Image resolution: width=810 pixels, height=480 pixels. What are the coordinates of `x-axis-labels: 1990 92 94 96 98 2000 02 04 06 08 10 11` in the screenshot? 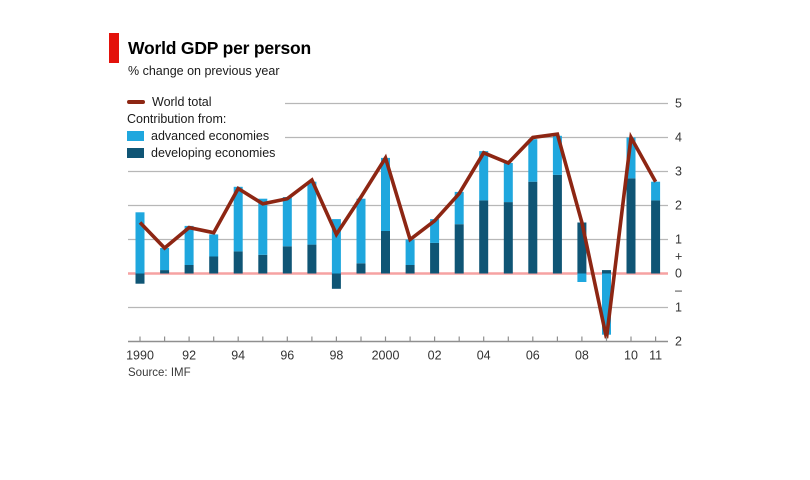 It's located at (394, 356).